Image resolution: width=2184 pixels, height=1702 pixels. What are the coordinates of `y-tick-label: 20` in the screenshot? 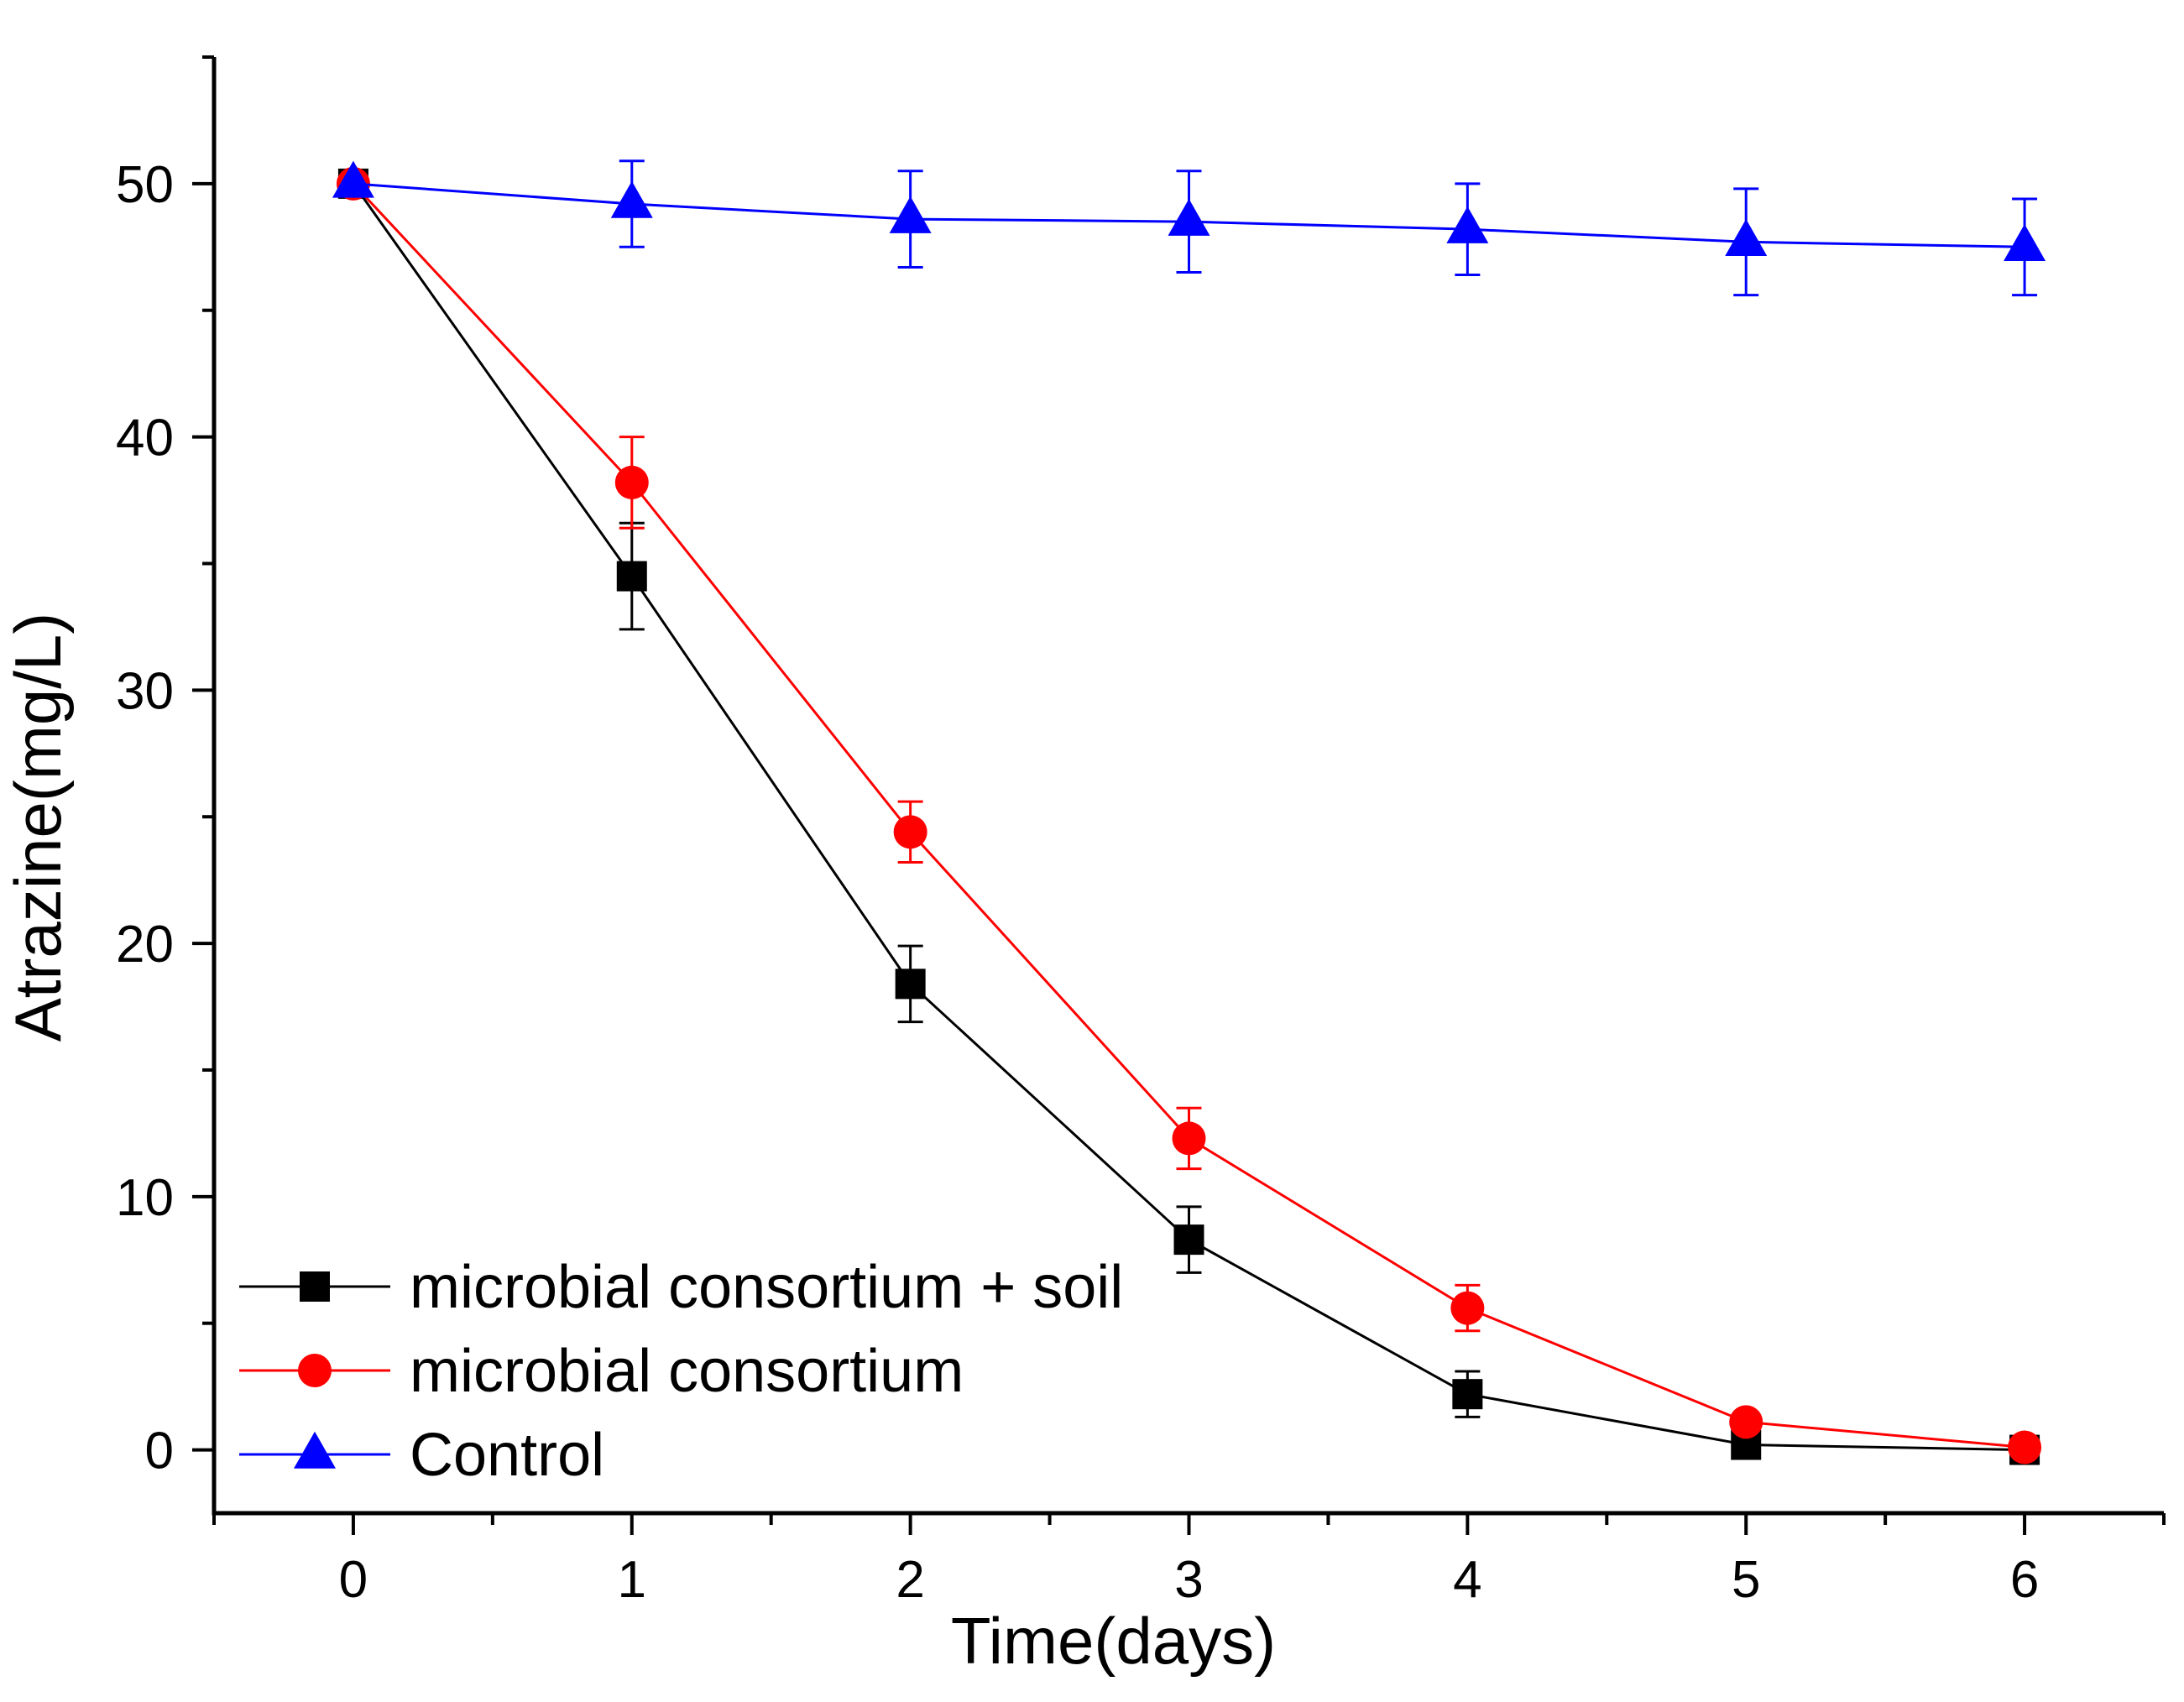 It's located at (145, 945).